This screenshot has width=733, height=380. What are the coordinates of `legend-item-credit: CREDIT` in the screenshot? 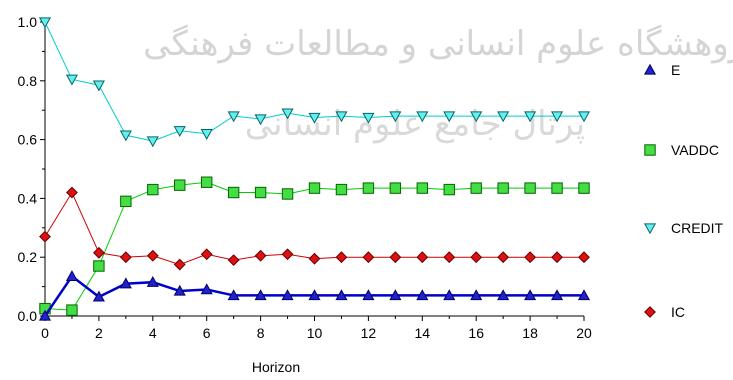 It's located at (683, 228).